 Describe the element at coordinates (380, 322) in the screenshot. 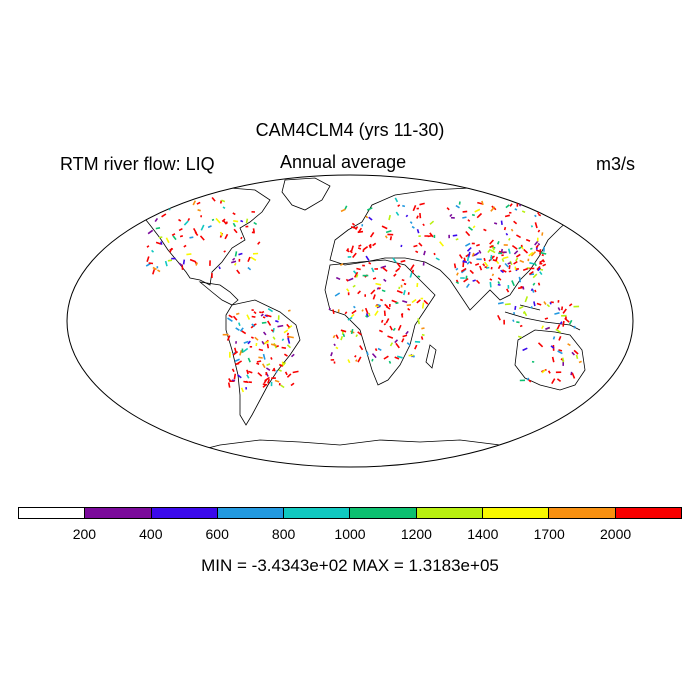

I see `africa-coast` at that location.